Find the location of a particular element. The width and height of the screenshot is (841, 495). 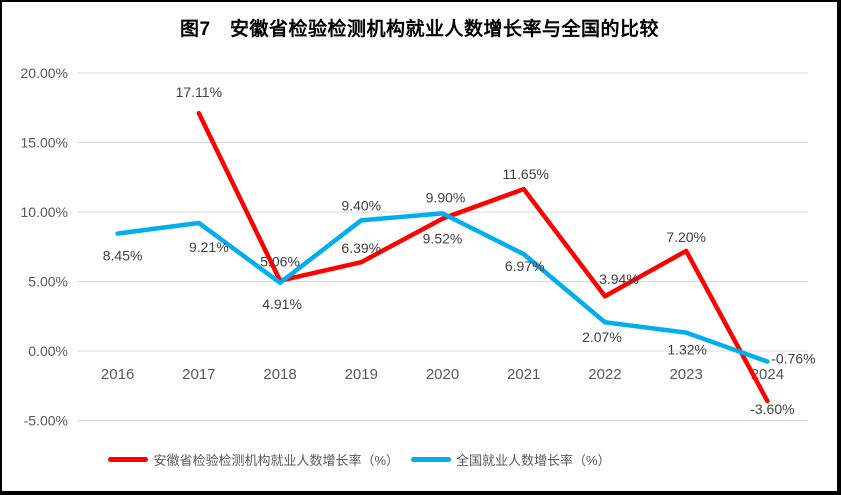

y-tick-label: 0.00% is located at coordinates (48, 351).